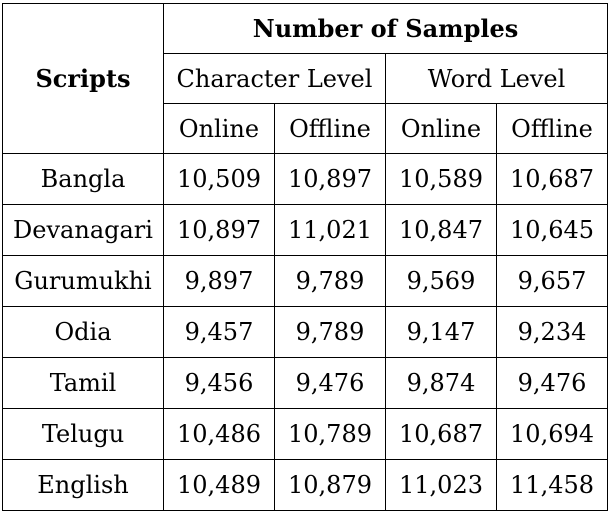 The image size is (610, 511). I want to click on sample-count-cell: 11,023, so click(441, 485).